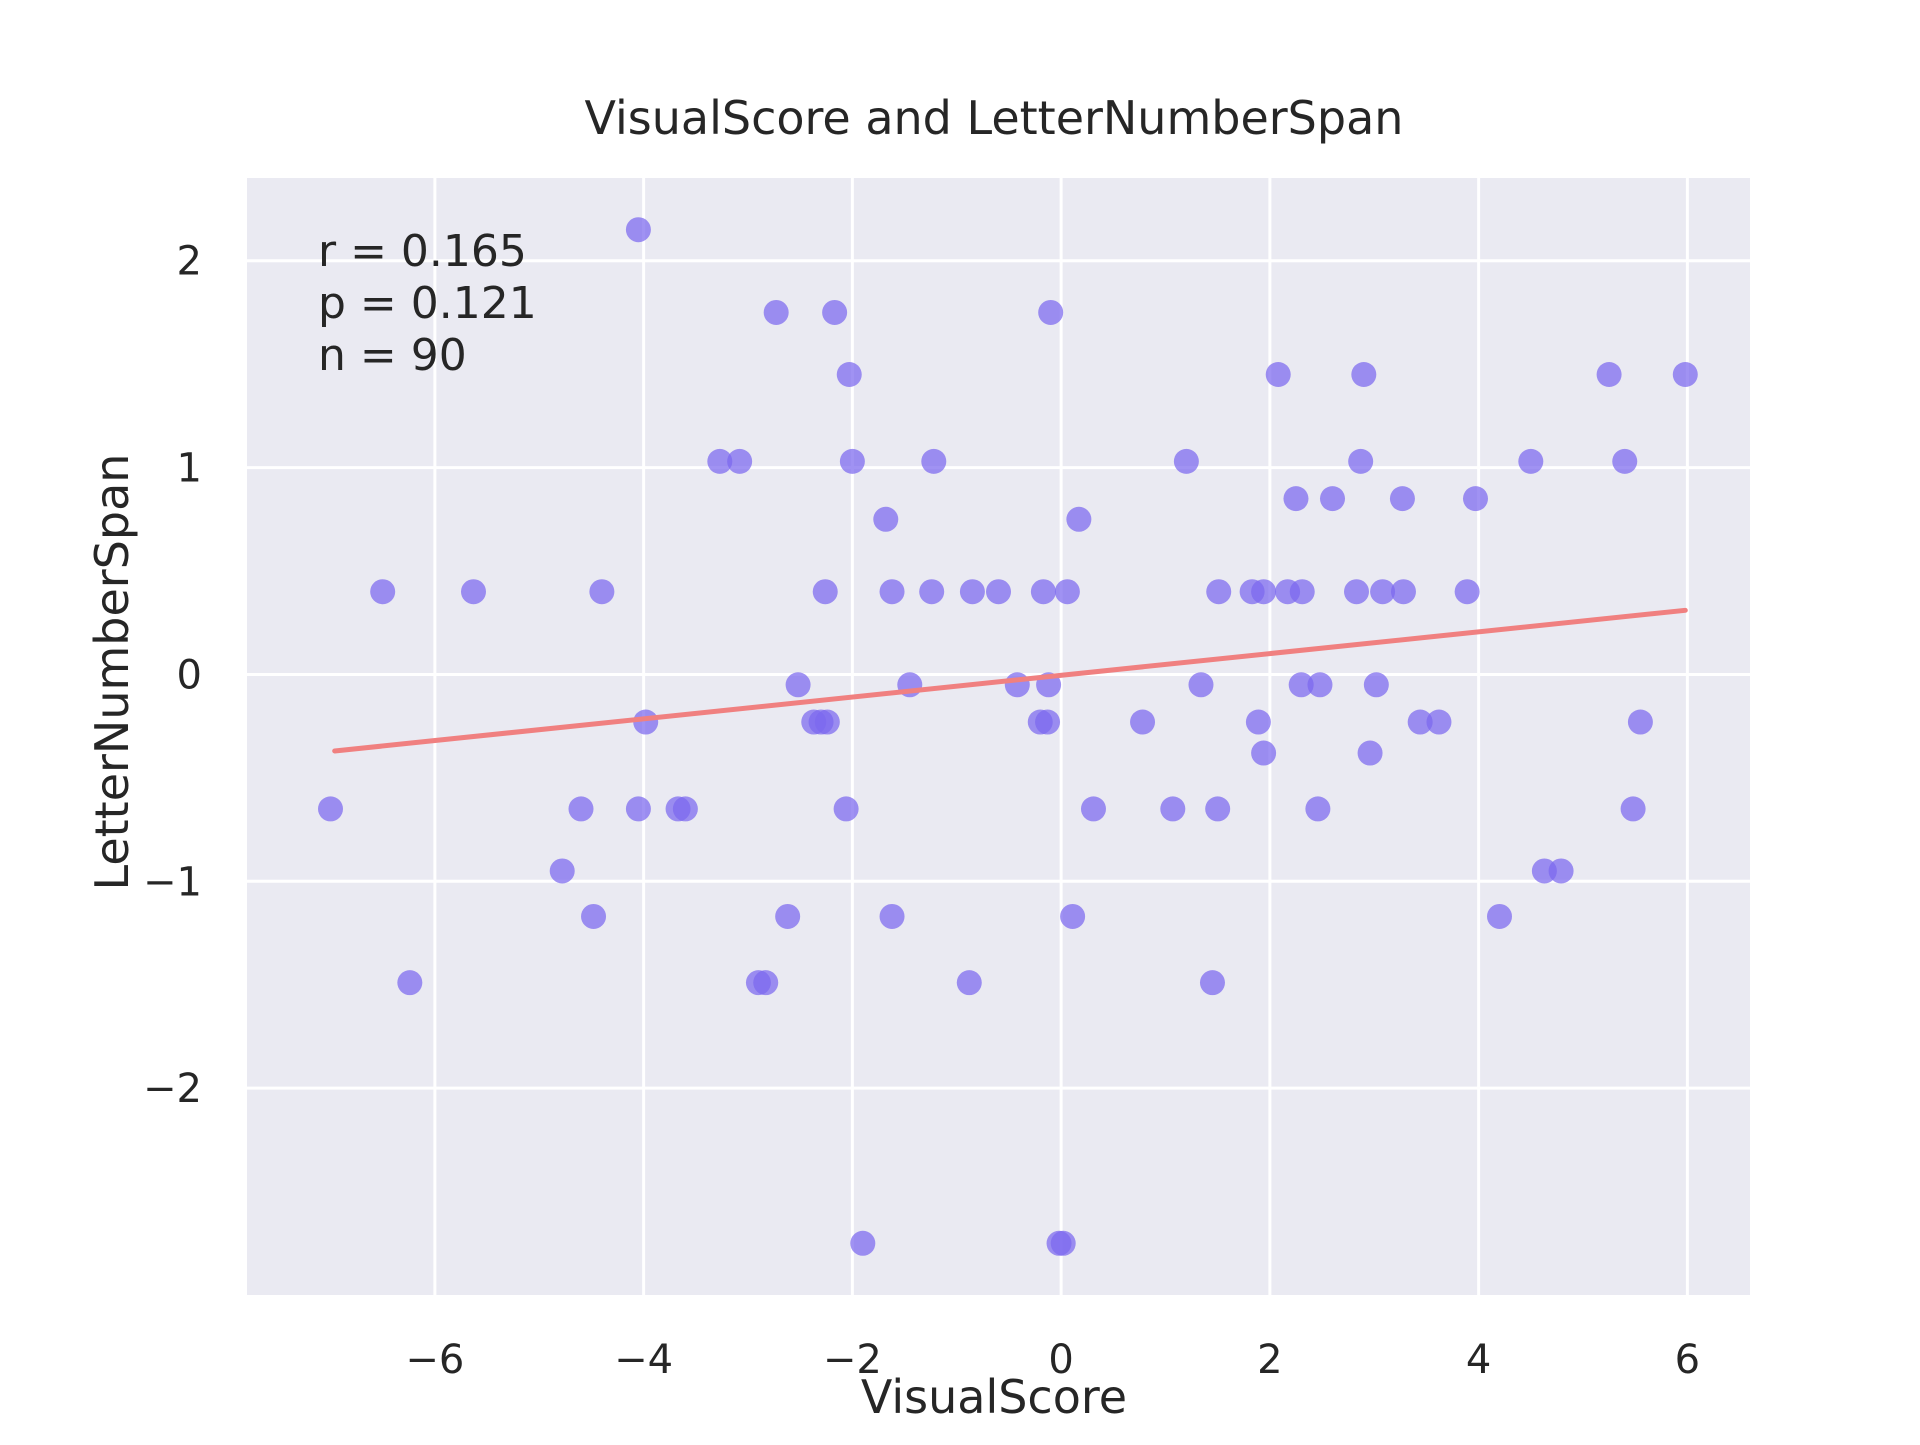 The width and height of the screenshot is (1920, 1445). I want to click on x-tick-label: −4, so click(643, 1360).